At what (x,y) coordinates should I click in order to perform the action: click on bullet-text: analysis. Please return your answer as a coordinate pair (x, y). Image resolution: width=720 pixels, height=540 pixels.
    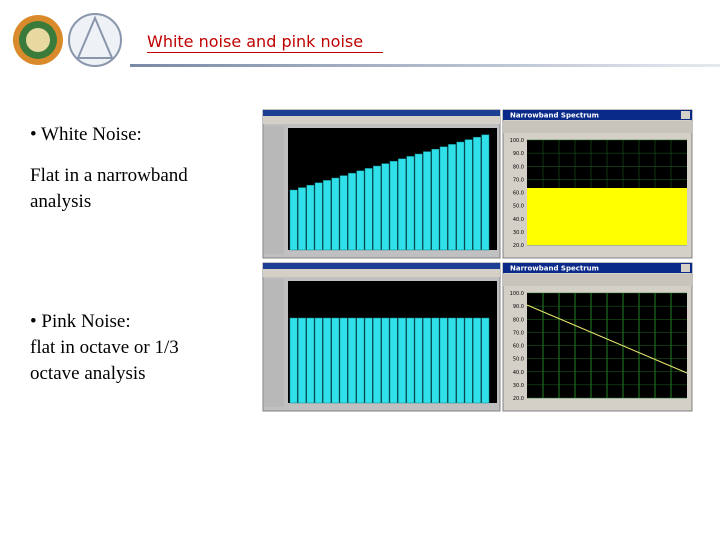
    Looking at the image, I should click on (60, 201).